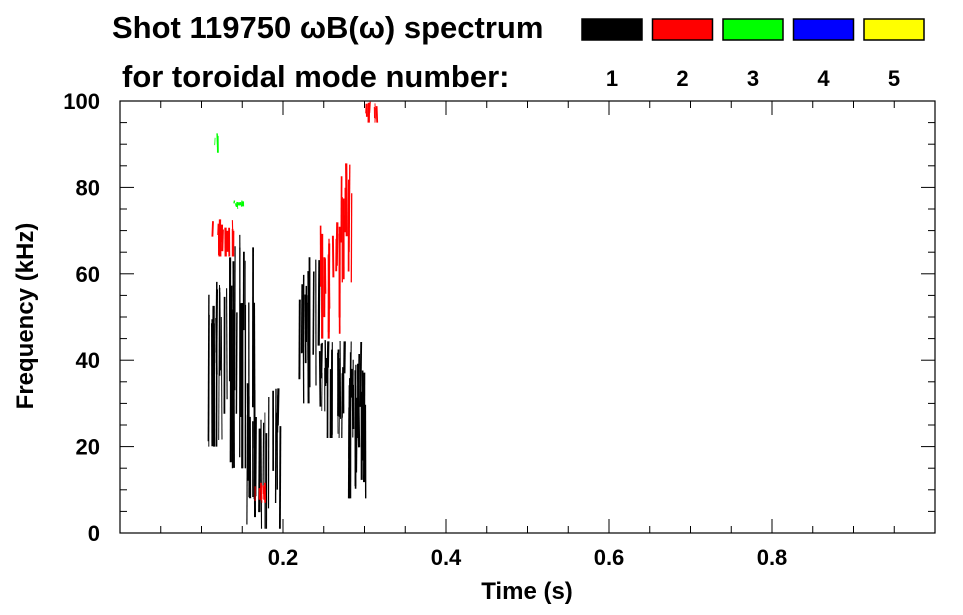  What do you see at coordinates (894, 78) in the screenshot?
I see `legend-label-mode-5: 5` at bounding box center [894, 78].